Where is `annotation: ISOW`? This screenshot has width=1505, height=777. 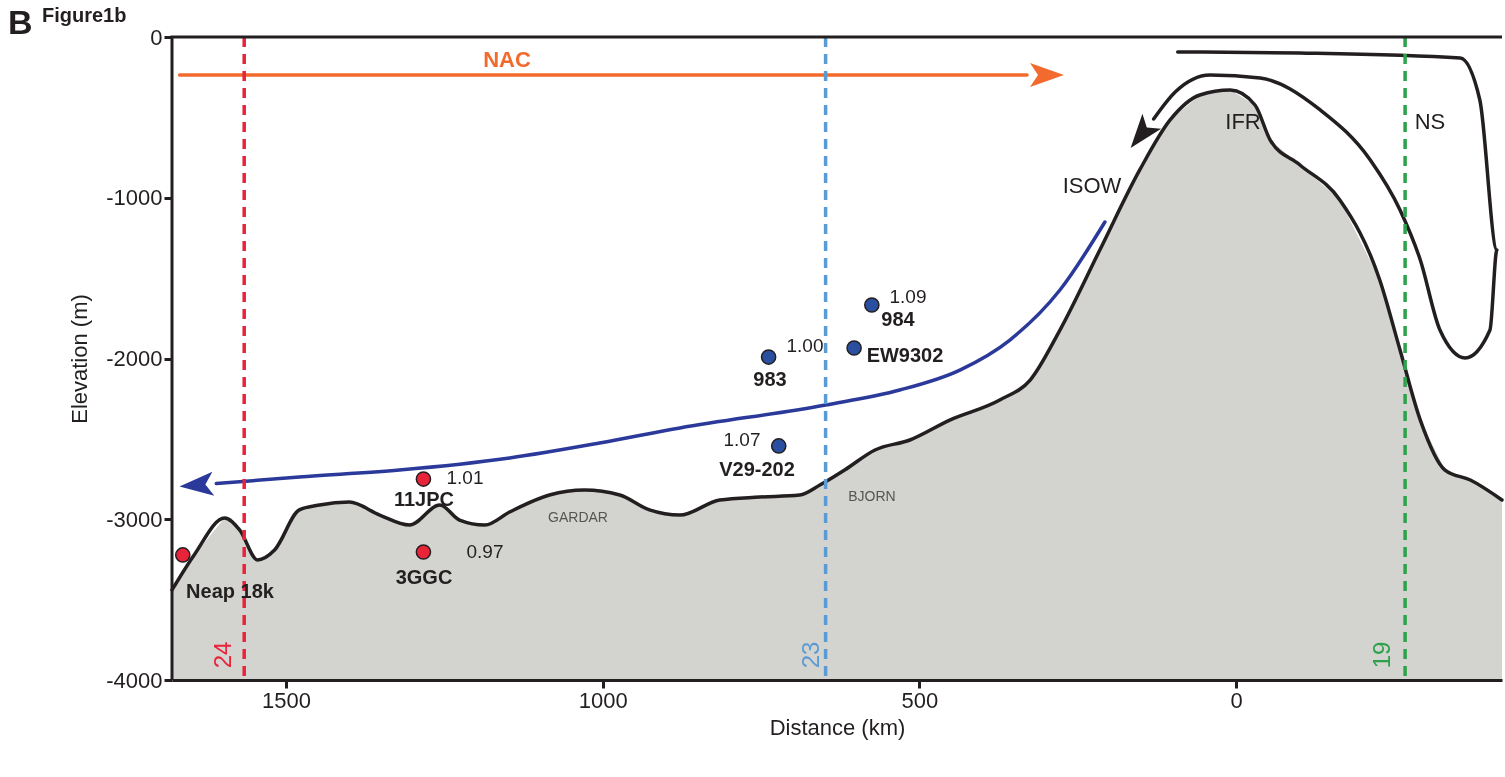 annotation: ISOW is located at coordinates (1092, 185).